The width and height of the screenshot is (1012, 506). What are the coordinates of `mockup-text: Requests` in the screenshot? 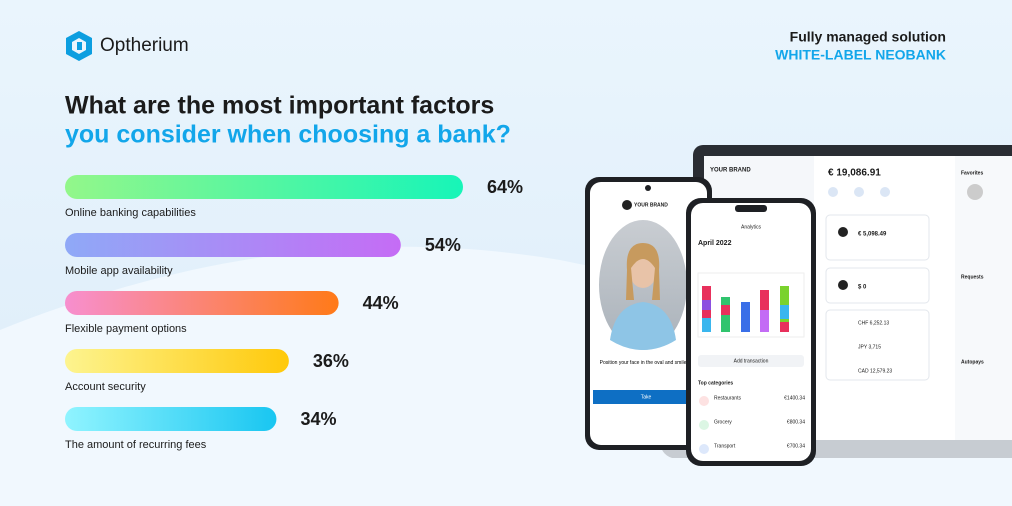 It's located at (972, 277).